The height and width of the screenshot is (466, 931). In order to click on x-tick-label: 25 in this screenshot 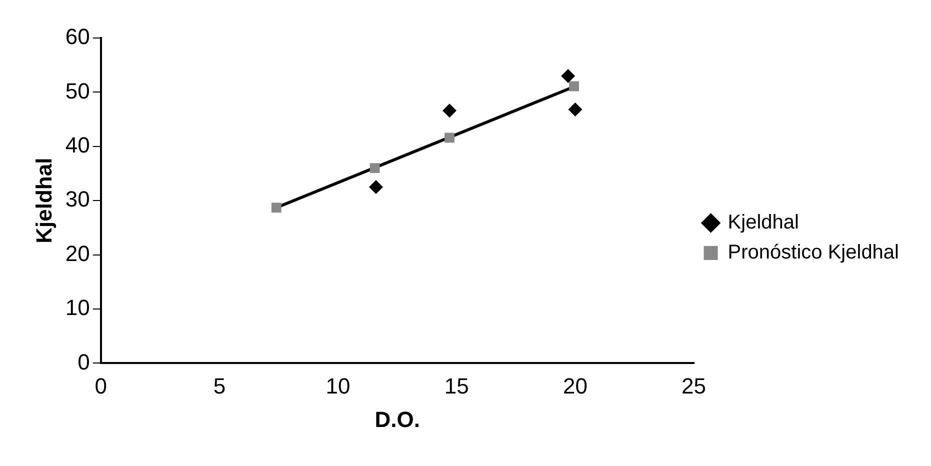, I will do `click(694, 385)`.